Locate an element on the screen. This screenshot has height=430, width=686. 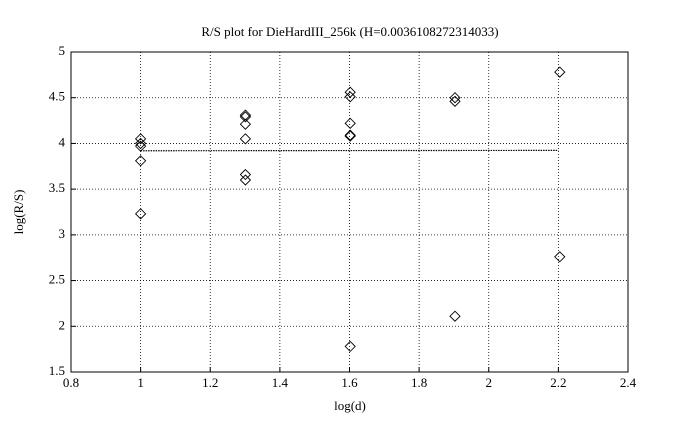
x-tick-label: 1.8 is located at coordinates (419, 382).